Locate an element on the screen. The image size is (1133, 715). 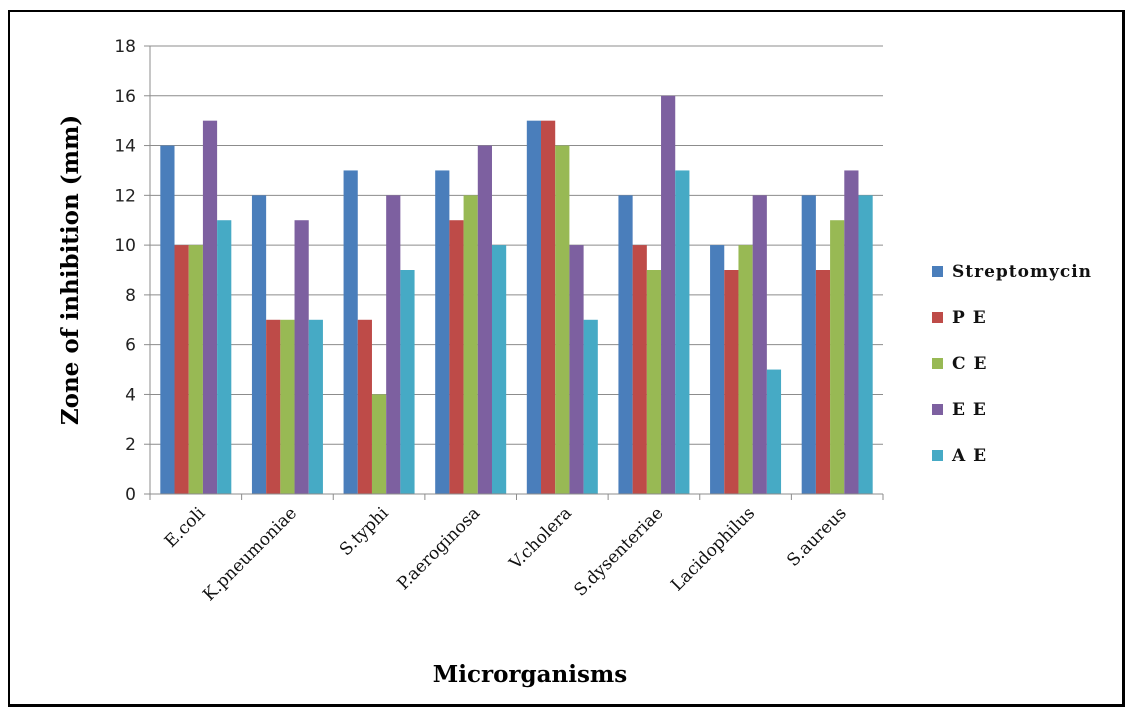
x-tick-label: S.aureus is located at coordinates (816, 536).